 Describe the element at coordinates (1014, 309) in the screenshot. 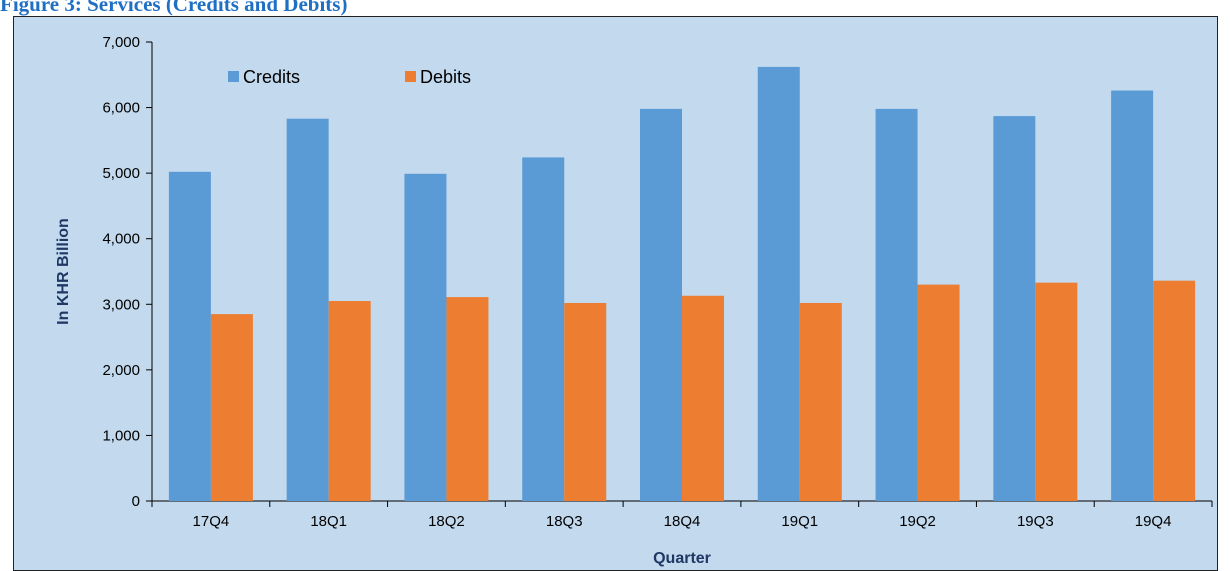

I see `credits-bar-19Q3` at that location.